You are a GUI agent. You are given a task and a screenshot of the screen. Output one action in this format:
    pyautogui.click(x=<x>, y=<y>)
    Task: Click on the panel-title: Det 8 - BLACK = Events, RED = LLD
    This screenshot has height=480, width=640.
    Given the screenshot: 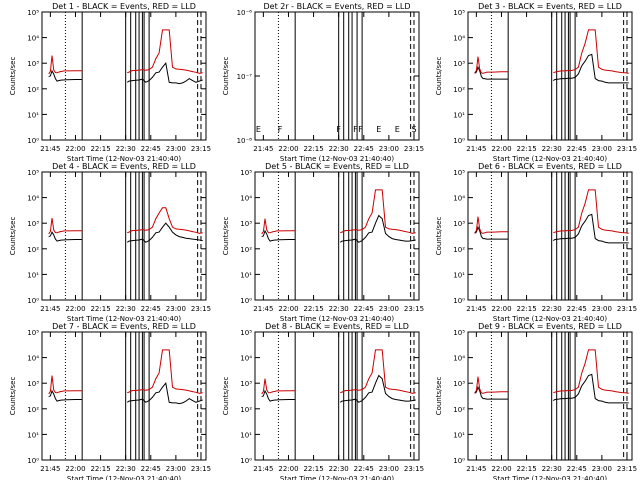 What is the action you would take?
    pyautogui.click(x=337, y=326)
    